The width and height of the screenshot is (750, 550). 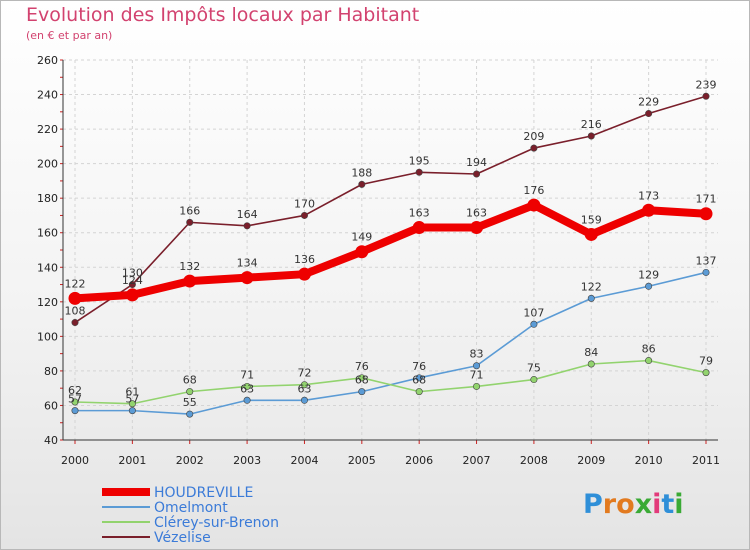 I want to click on data-label: 63, so click(x=247, y=388).